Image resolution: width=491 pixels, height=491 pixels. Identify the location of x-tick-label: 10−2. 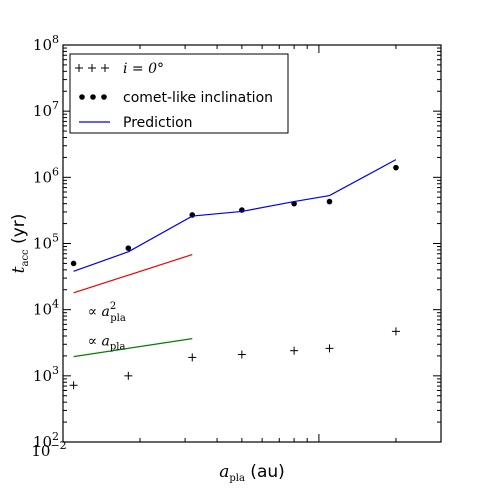
(48, 449).